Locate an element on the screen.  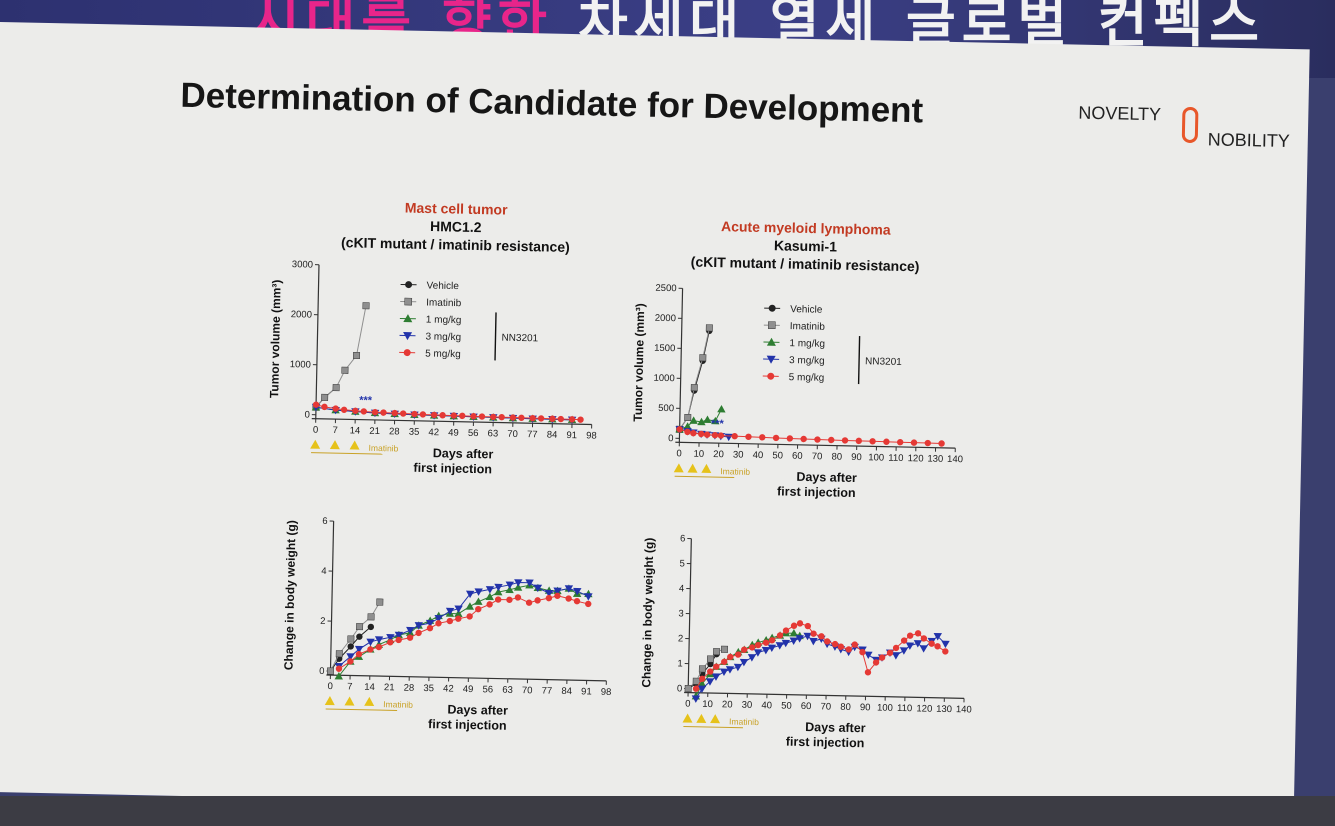
y-tick-label: 500 is located at coordinates (666, 408).